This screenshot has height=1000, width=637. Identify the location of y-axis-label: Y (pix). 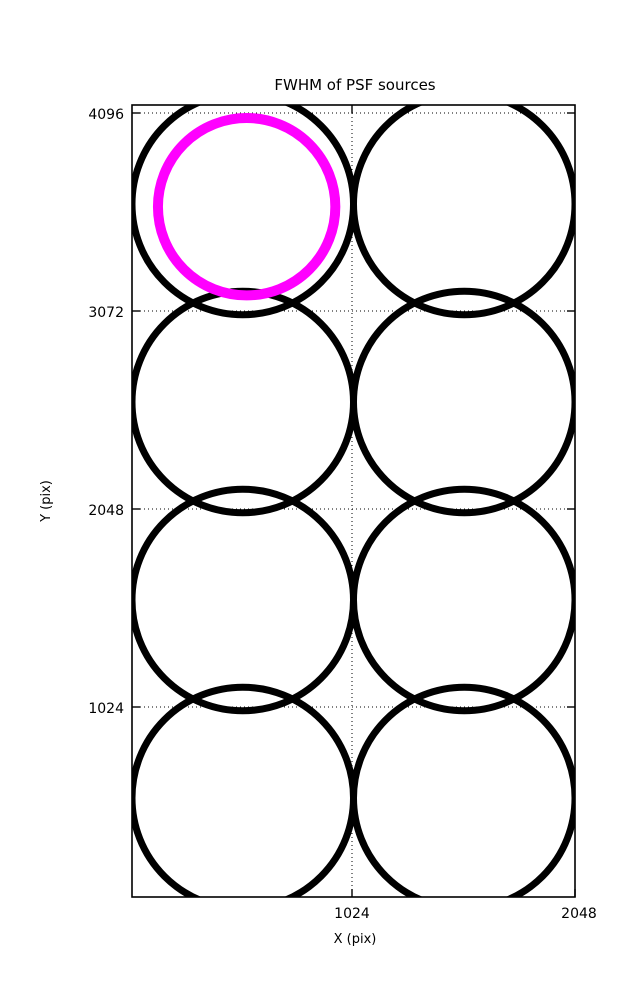
(46, 501).